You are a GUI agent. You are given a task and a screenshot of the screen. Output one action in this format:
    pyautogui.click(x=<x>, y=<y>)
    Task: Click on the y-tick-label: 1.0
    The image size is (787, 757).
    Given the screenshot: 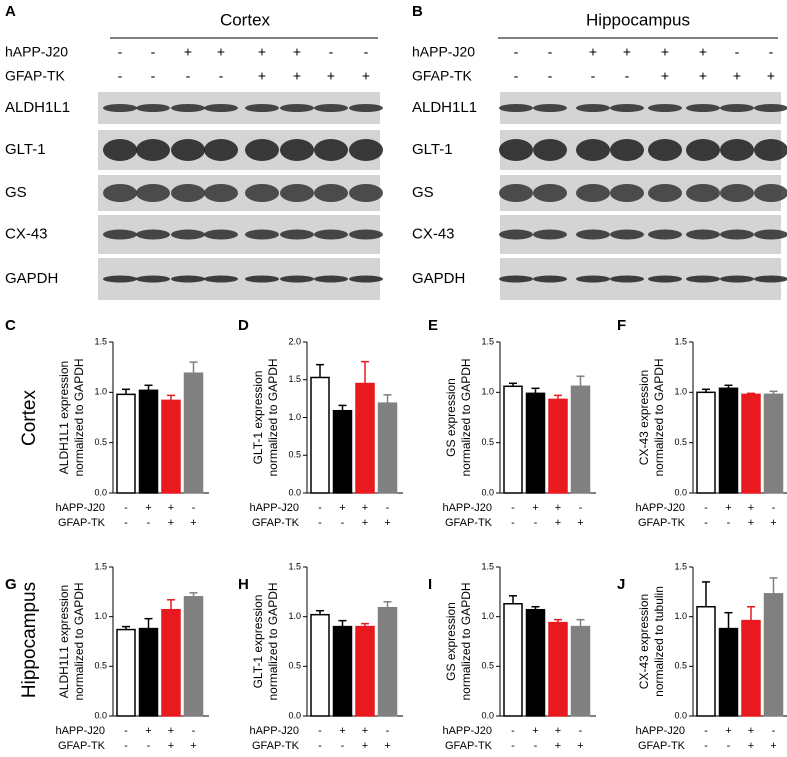 What is the action you would take?
    pyautogui.click(x=294, y=616)
    